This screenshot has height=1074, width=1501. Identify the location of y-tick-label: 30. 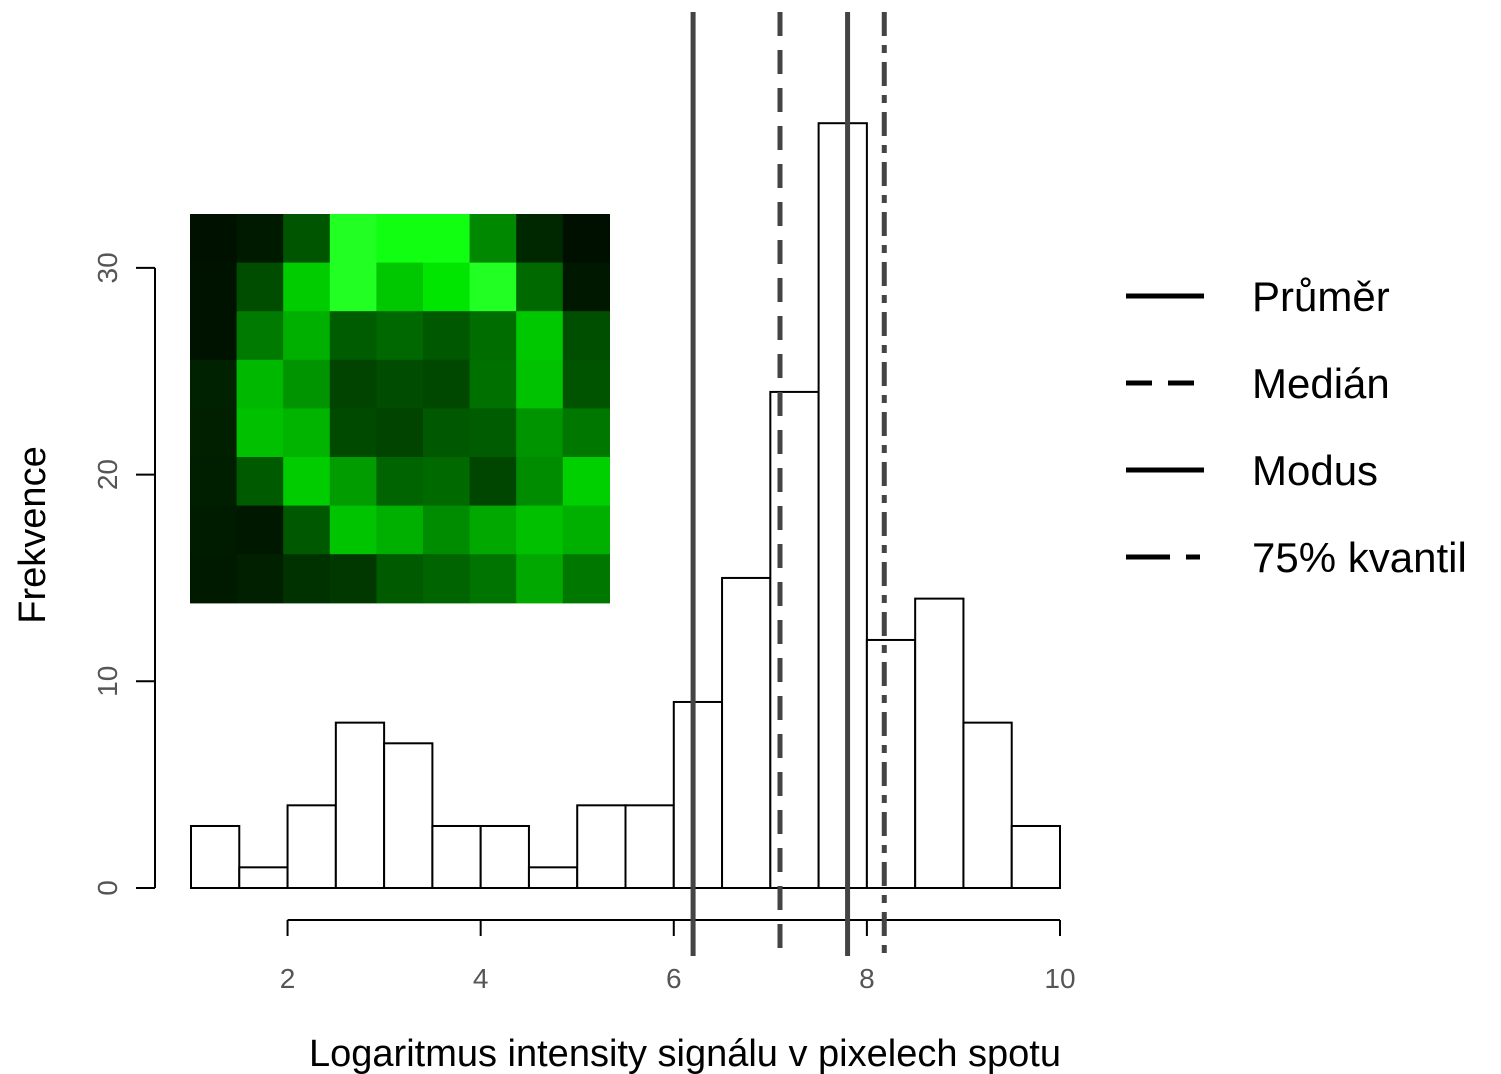
(107, 267).